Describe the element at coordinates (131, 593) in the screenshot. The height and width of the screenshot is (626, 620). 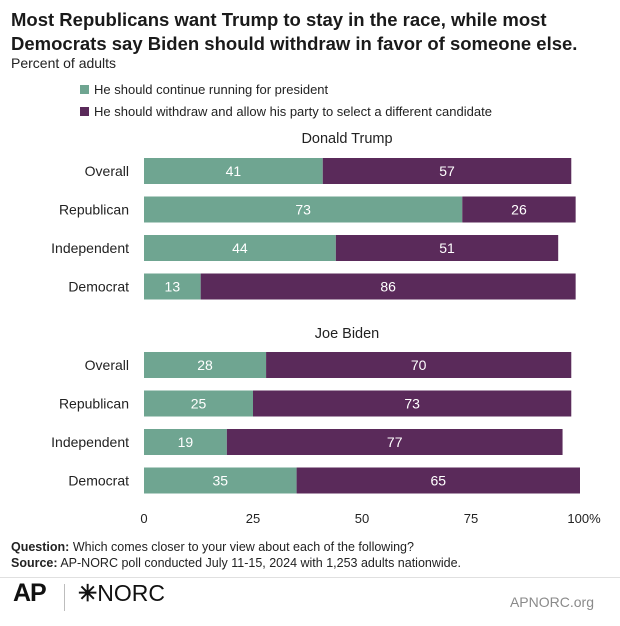
I see `norc-logo-text: NORC` at that location.